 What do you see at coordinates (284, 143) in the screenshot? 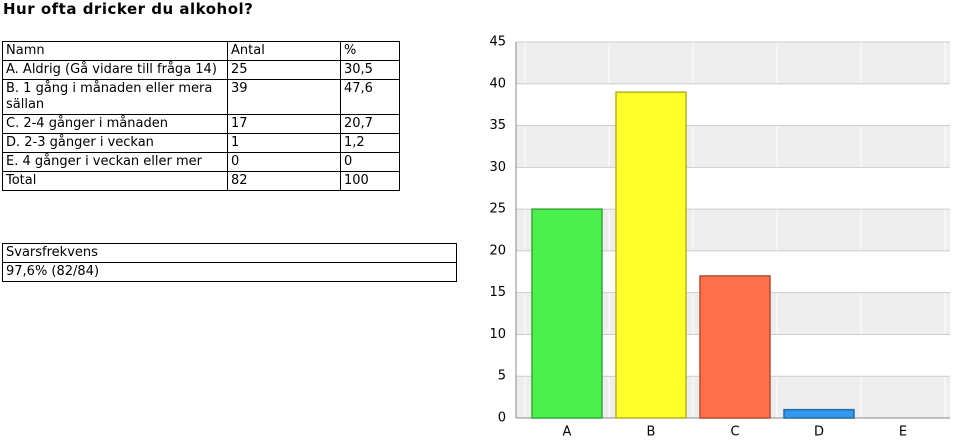
I see `cell: 1` at bounding box center [284, 143].